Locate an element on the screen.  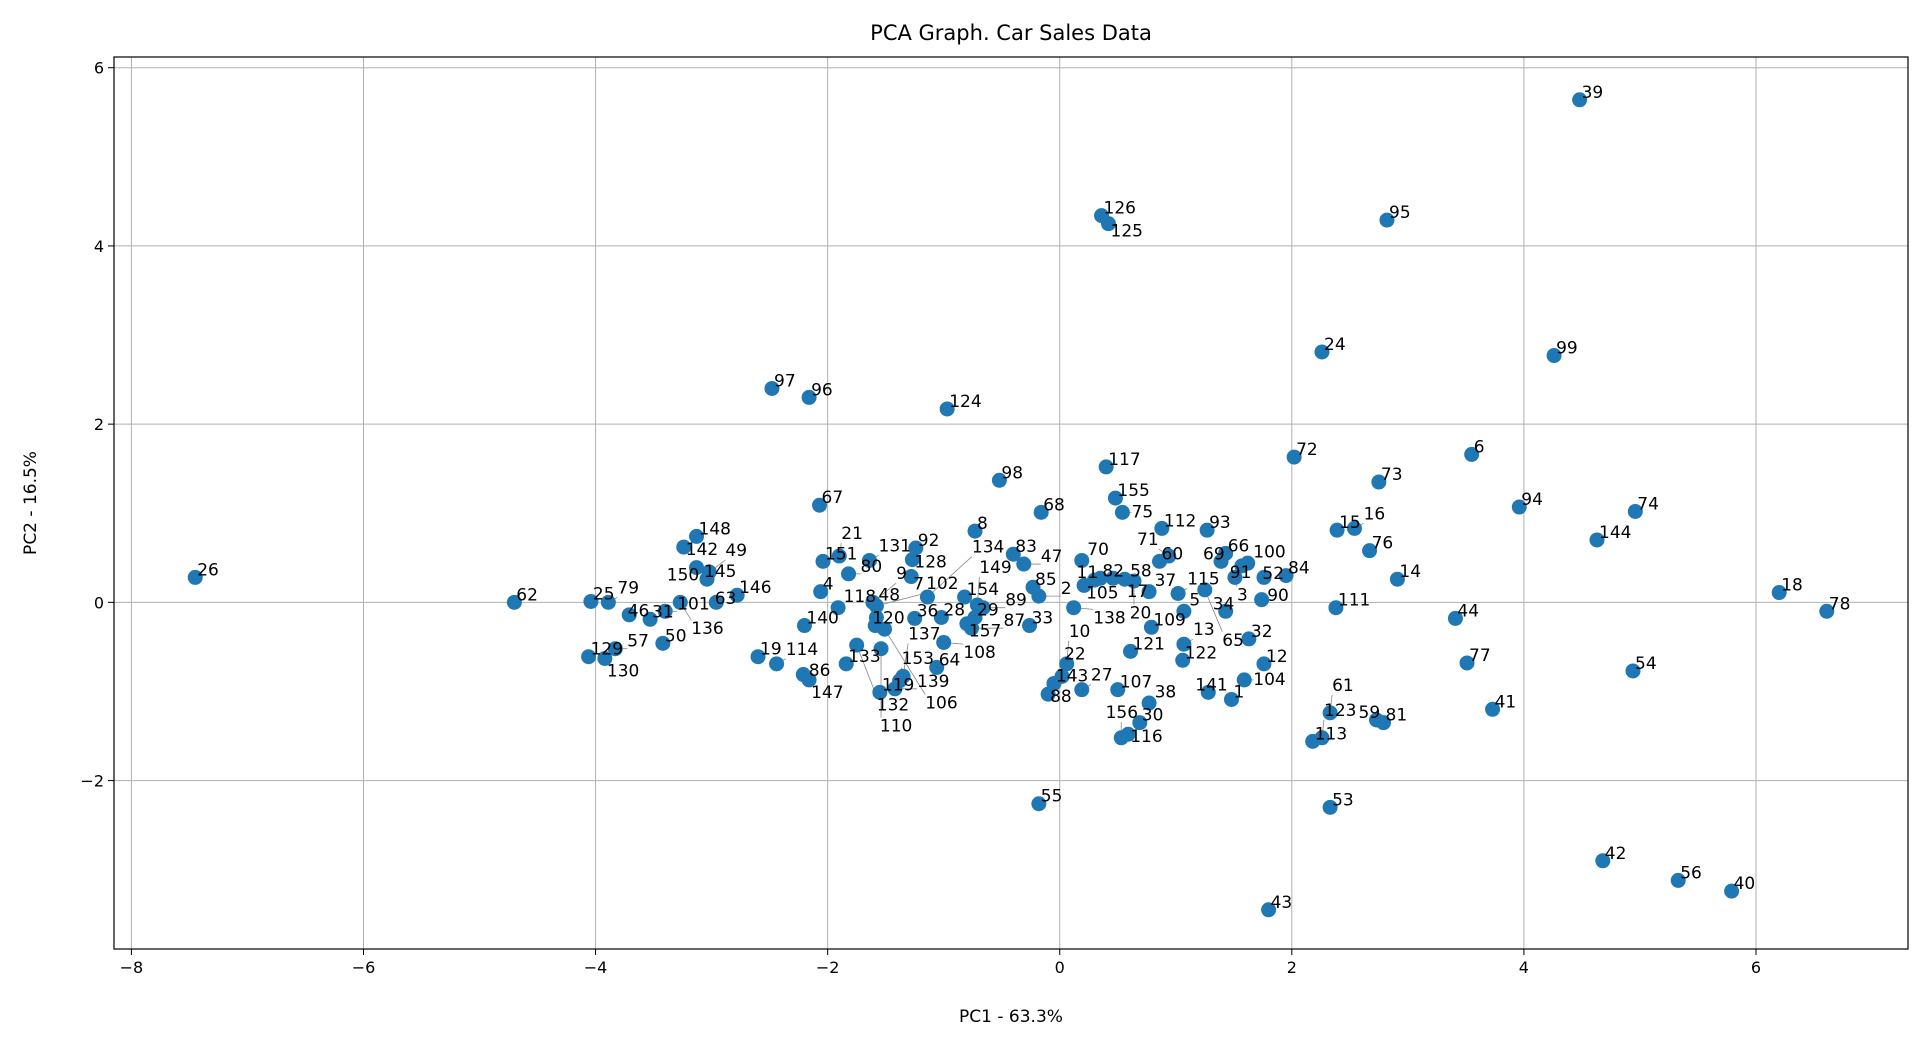
data-label: 144 is located at coordinates (1615, 533).